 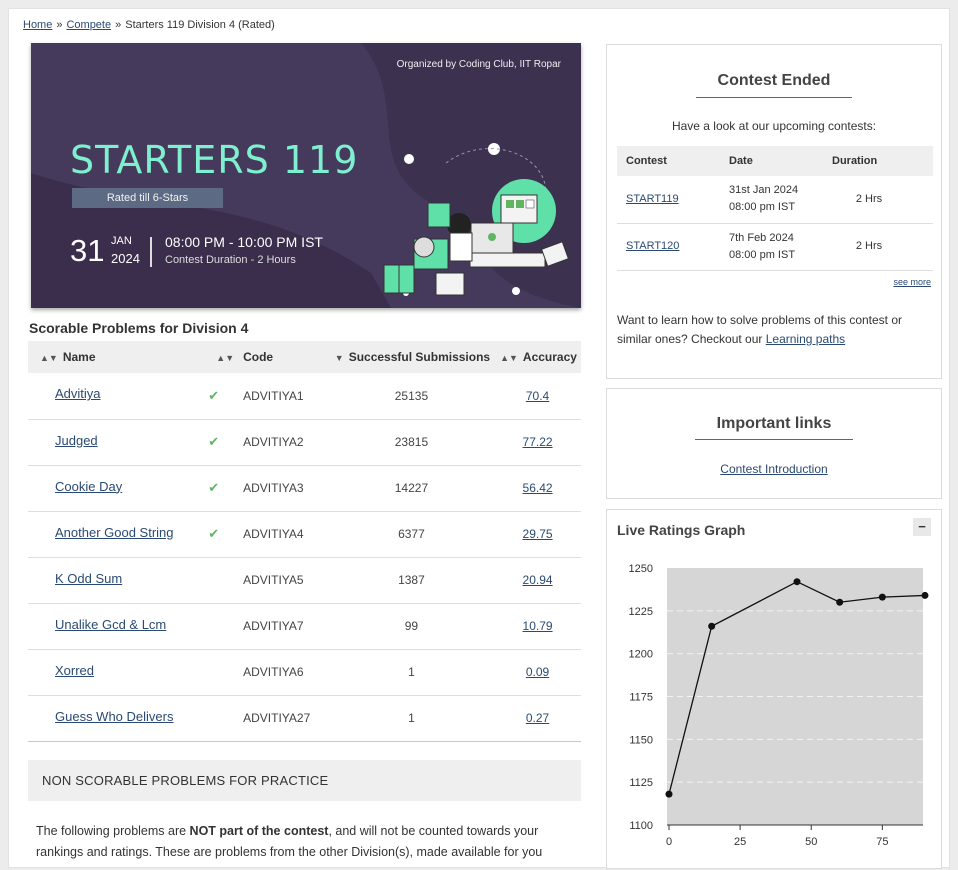 I want to click on y-tick-label: 1225, so click(x=641, y=612).